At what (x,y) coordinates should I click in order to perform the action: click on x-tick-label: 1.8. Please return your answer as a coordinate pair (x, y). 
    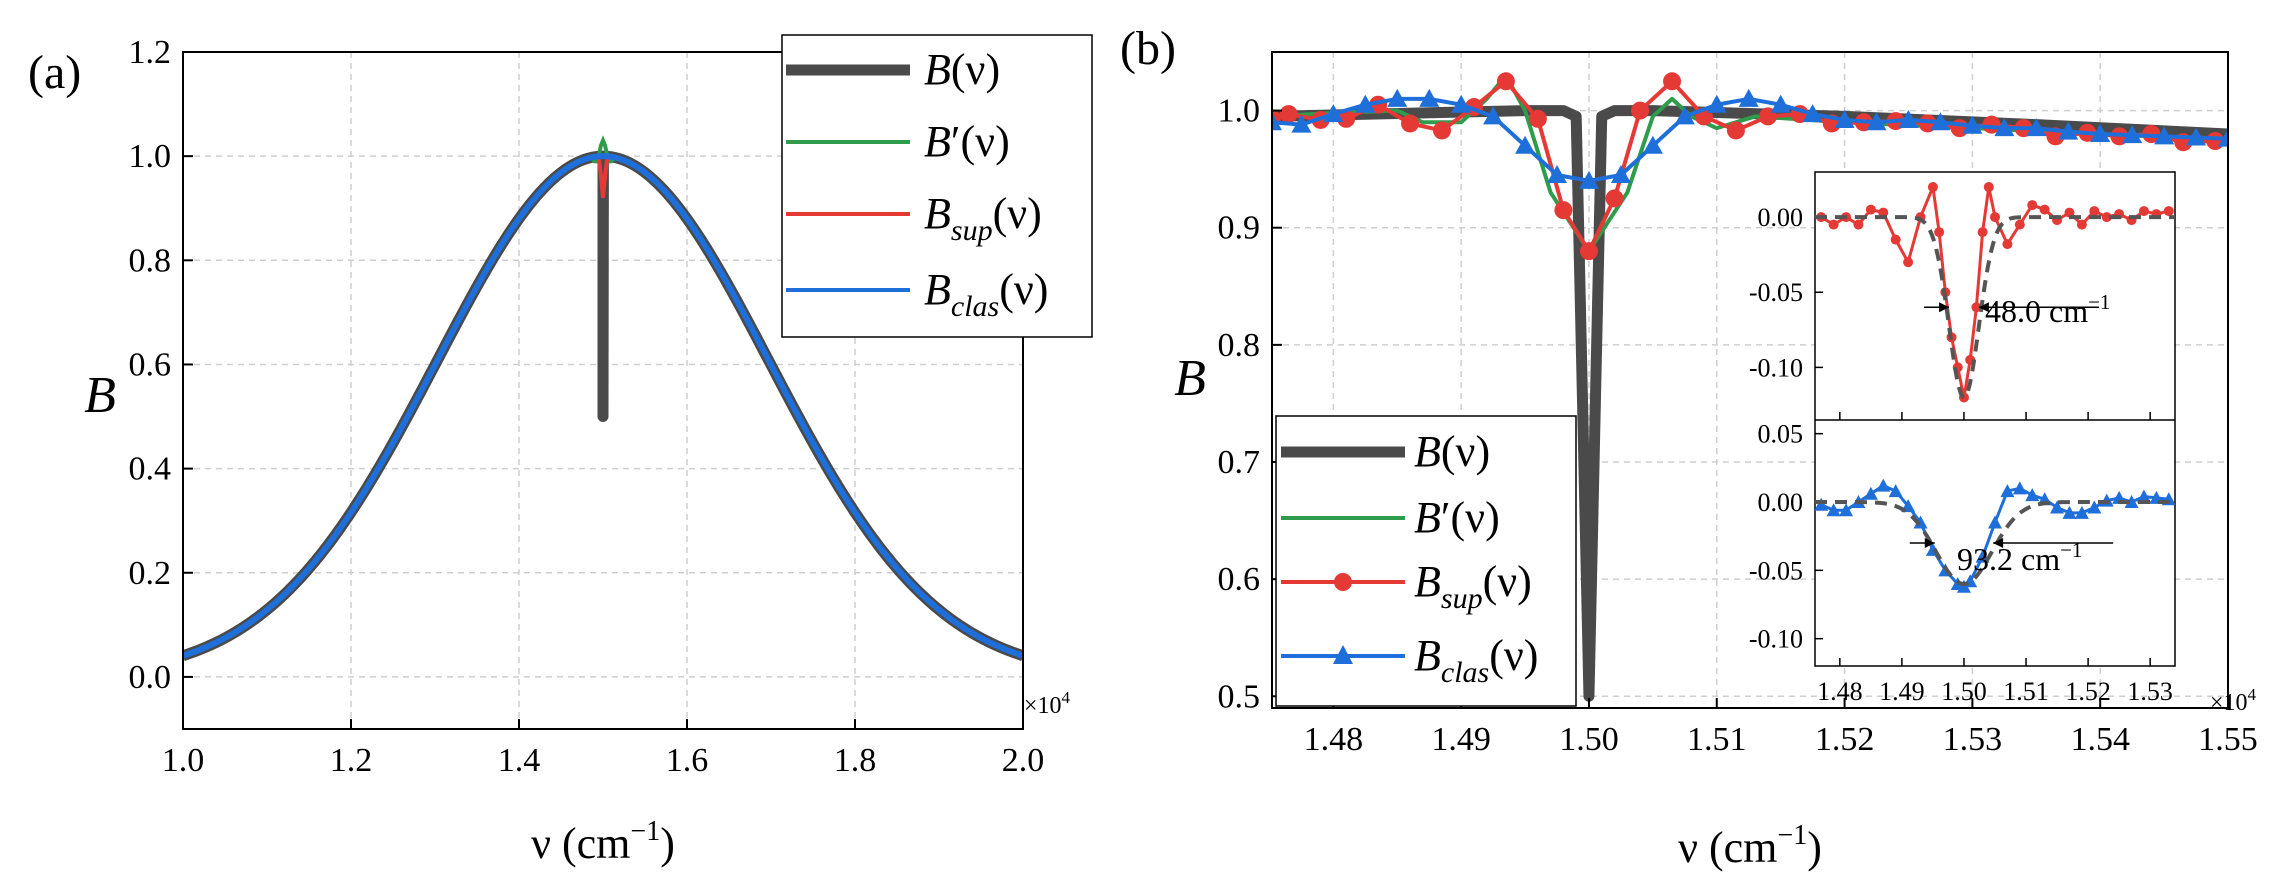
    Looking at the image, I should click on (855, 760).